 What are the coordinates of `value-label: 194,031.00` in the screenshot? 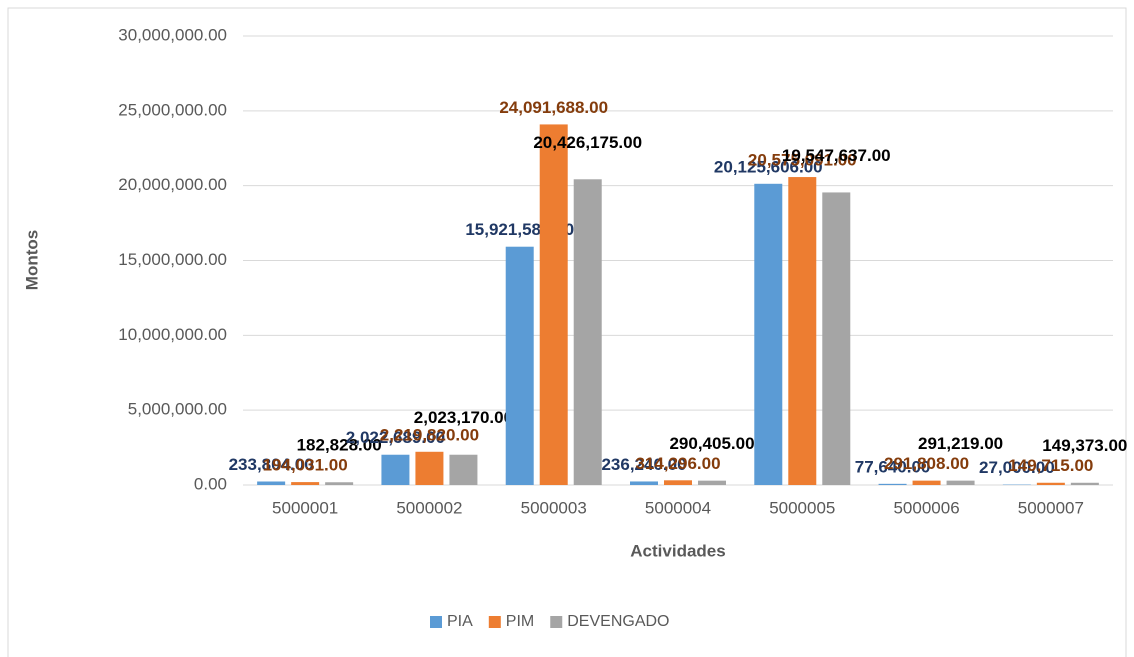 It's located at (305, 465).